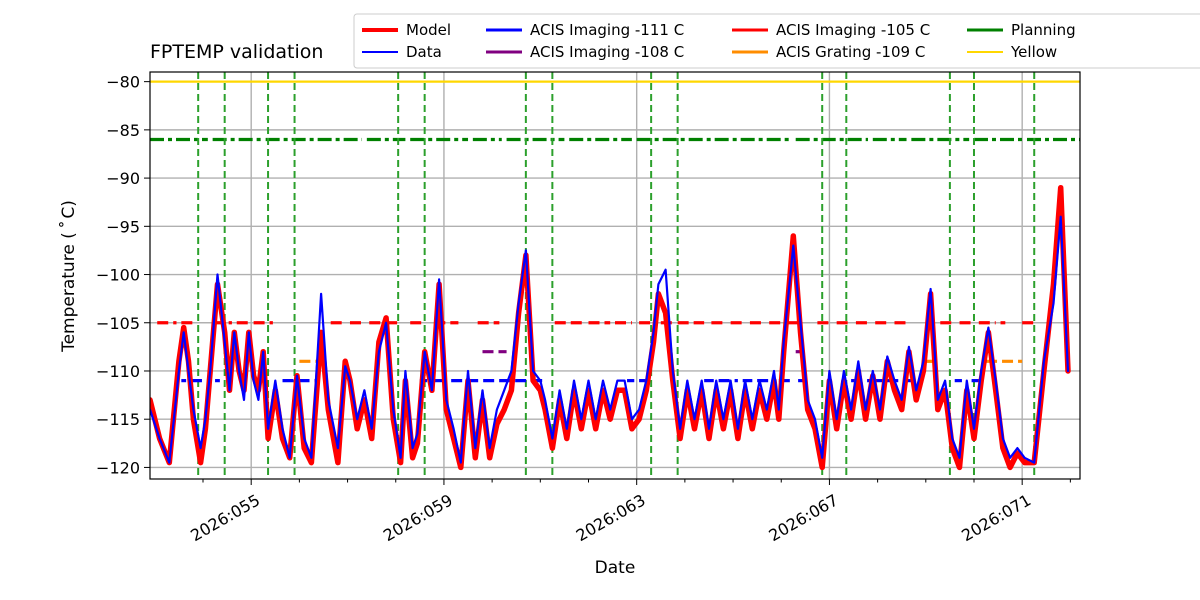 The height and width of the screenshot is (600, 1200). Describe the element at coordinates (615, 568) in the screenshot. I see `x-axis-label: Date` at that location.